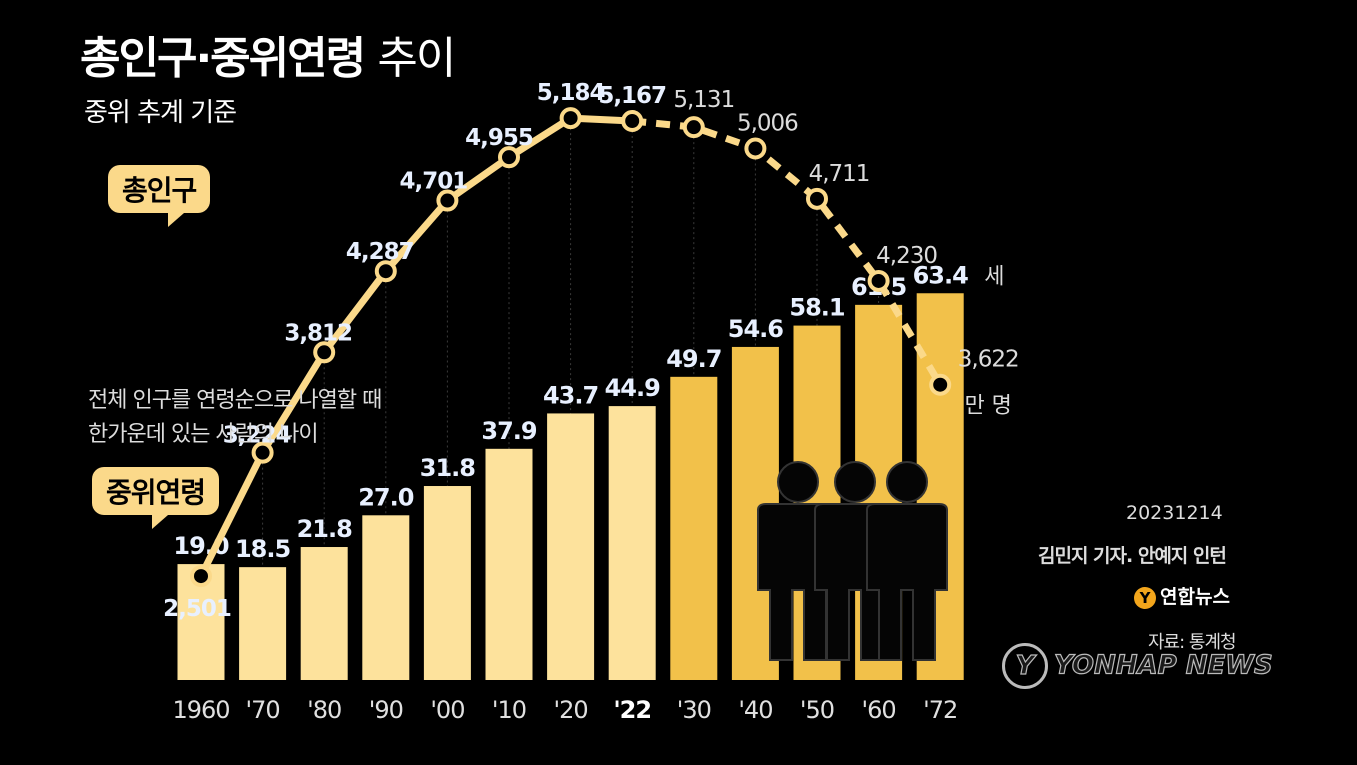 This screenshot has height=765, width=1357. What do you see at coordinates (570, 395) in the screenshot?
I see `bar-label-6: 43.7` at bounding box center [570, 395].